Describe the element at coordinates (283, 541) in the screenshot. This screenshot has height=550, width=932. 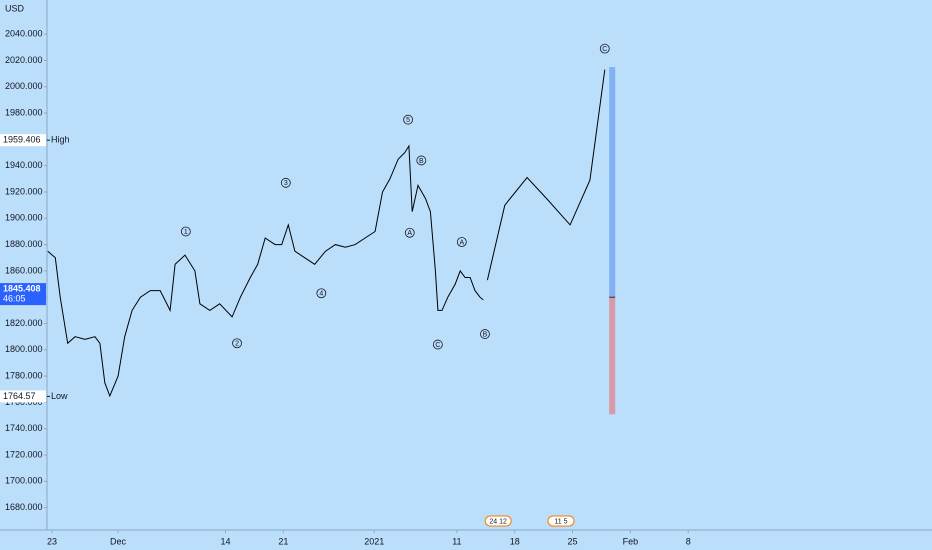
I see `x-tick-label: 21` at that location.